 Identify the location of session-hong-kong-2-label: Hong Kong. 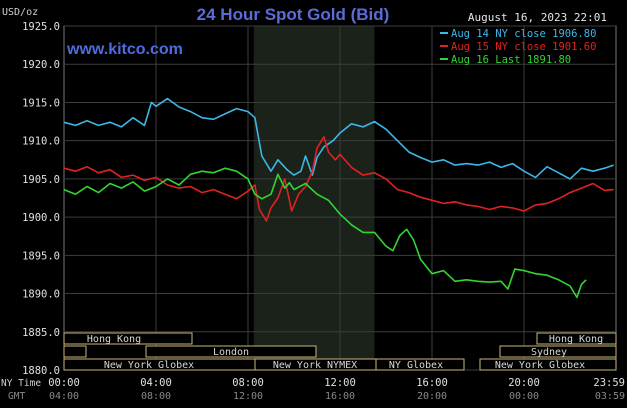
(576, 339).